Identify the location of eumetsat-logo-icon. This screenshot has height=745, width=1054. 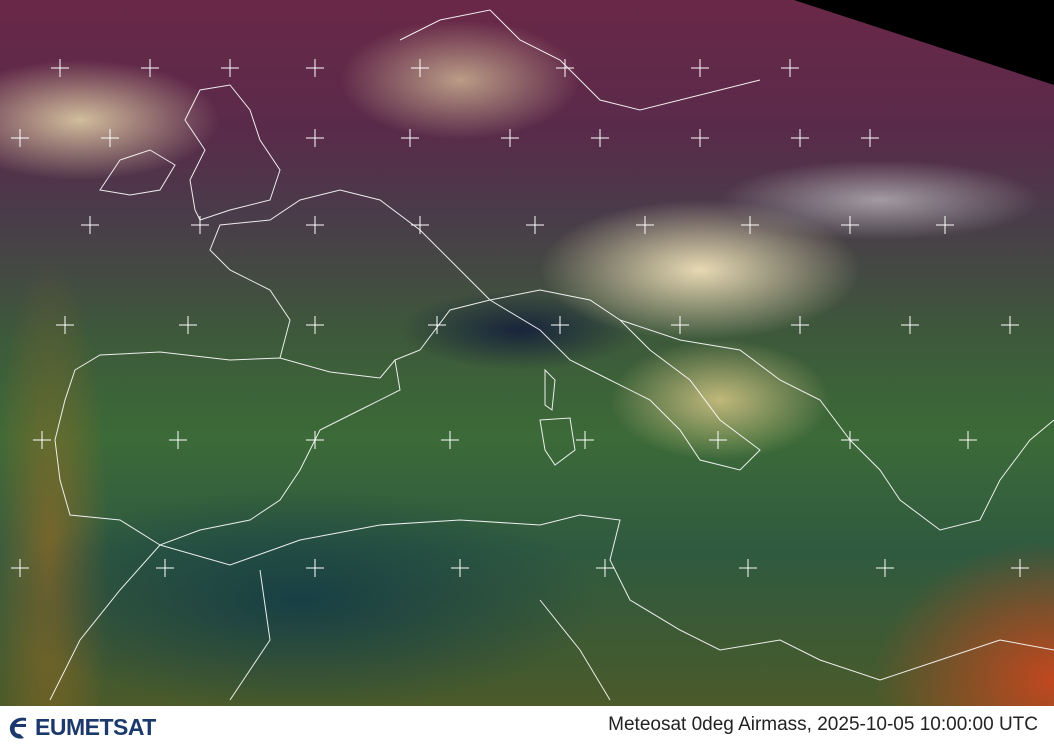
(17, 728).